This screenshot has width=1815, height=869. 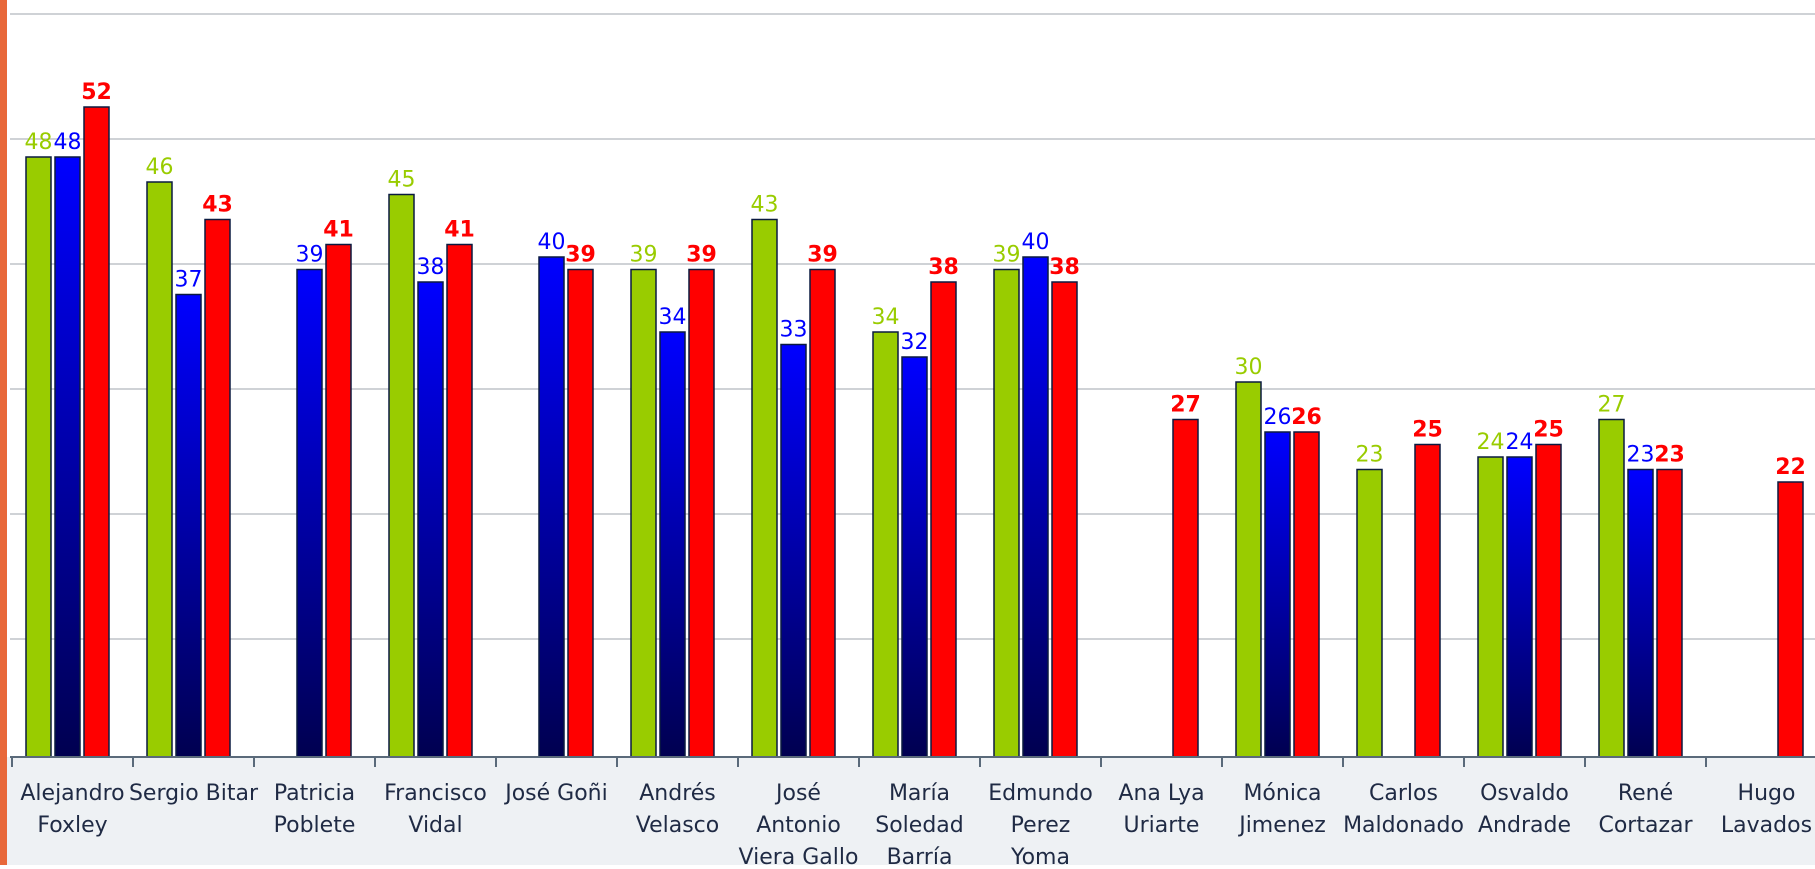 I want to click on left-accent-bar, so click(x=3, y=432).